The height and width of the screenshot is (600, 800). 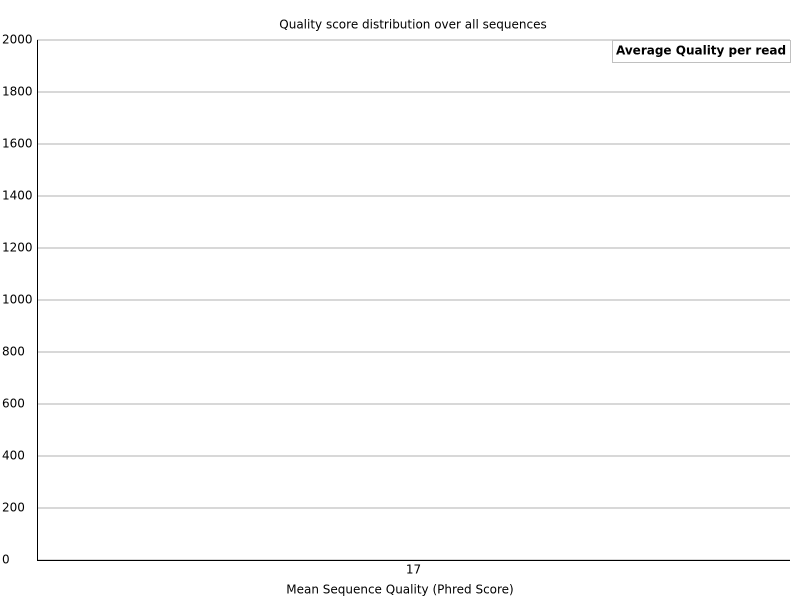 What do you see at coordinates (13, 508) in the screenshot?
I see `y-tick-label: 200` at bounding box center [13, 508].